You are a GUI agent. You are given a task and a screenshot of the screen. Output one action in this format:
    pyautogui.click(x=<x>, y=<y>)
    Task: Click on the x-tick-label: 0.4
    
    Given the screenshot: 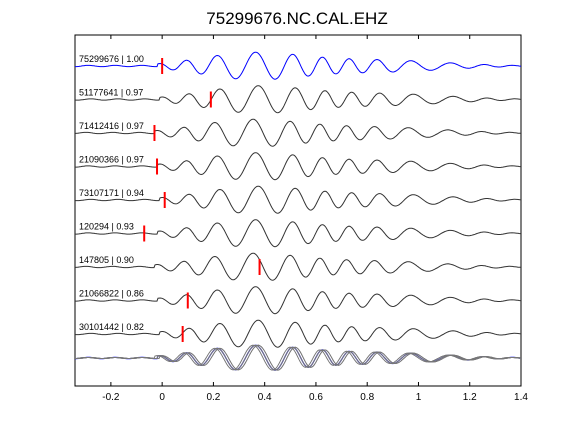 What is the action you would take?
    pyautogui.click(x=265, y=397)
    